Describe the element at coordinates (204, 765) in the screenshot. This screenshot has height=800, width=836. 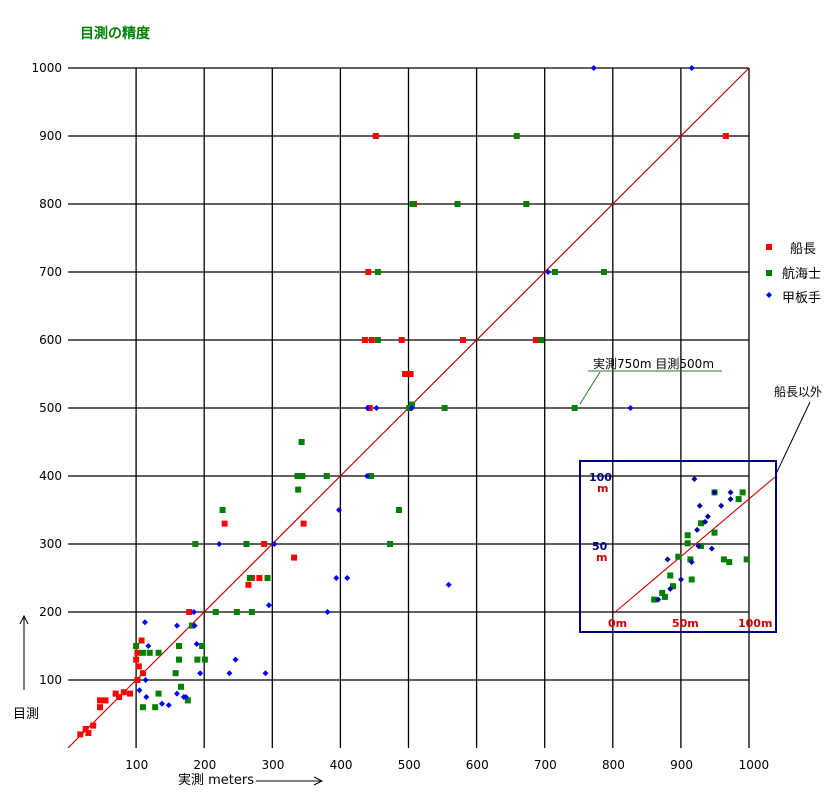
I see `x-tick-label: 200` at that location.